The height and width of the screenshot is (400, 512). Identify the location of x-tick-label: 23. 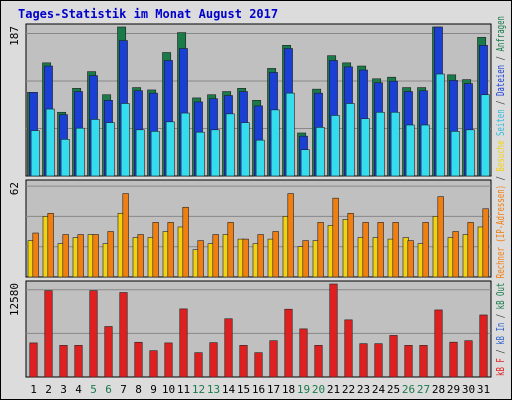
(363, 389).